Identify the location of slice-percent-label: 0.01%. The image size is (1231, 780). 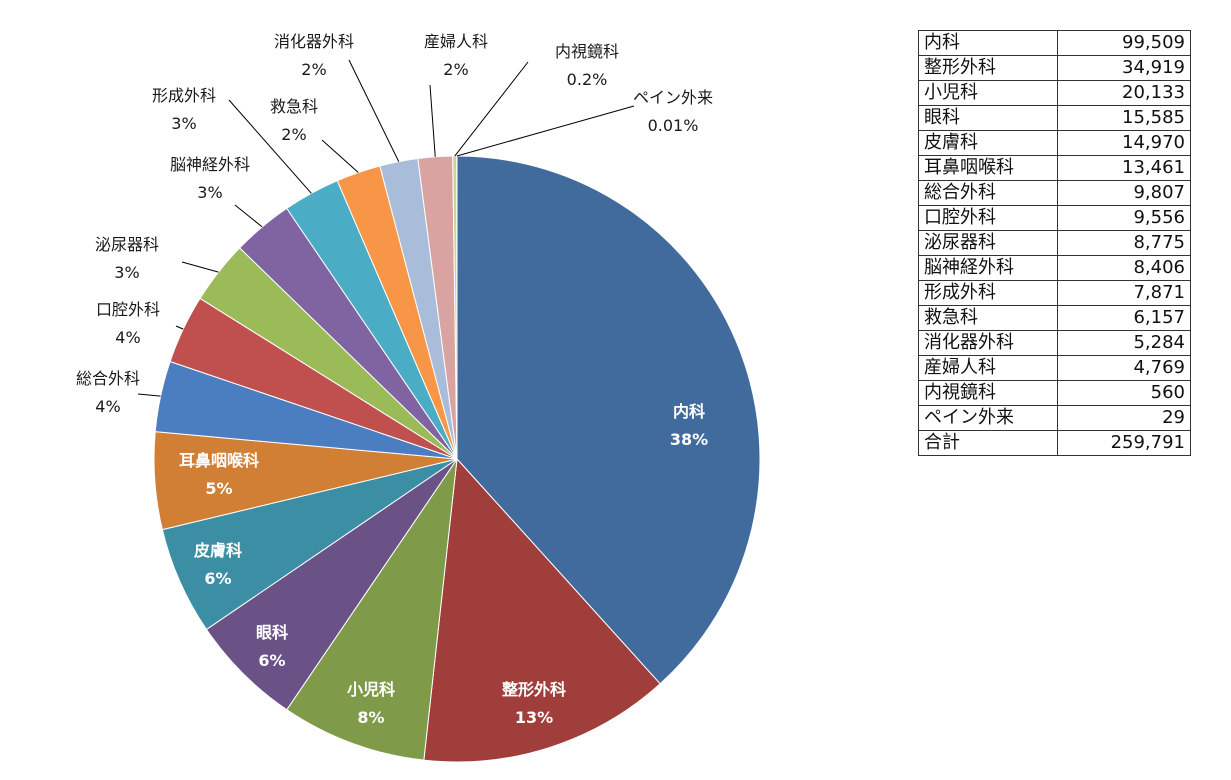
(673, 125).